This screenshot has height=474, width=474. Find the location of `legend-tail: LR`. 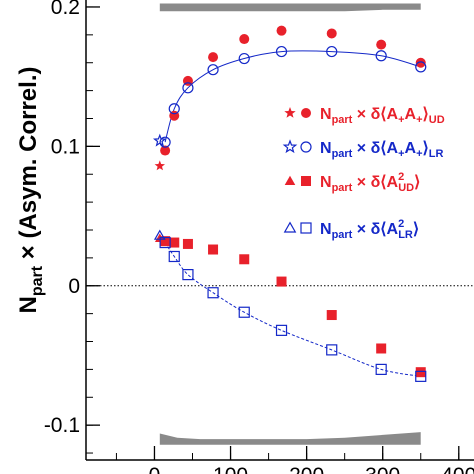

legend-tail: LR is located at coordinates (436, 154).